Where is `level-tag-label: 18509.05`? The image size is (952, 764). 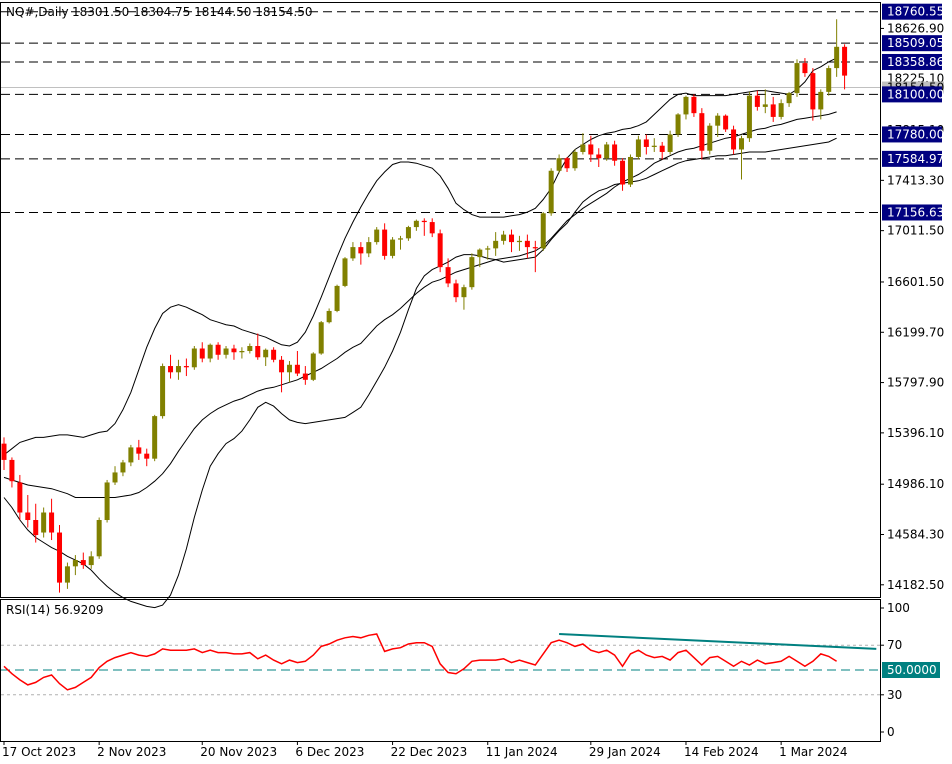
level-tag-label: 18509.05 is located at coordinates (915, 43).